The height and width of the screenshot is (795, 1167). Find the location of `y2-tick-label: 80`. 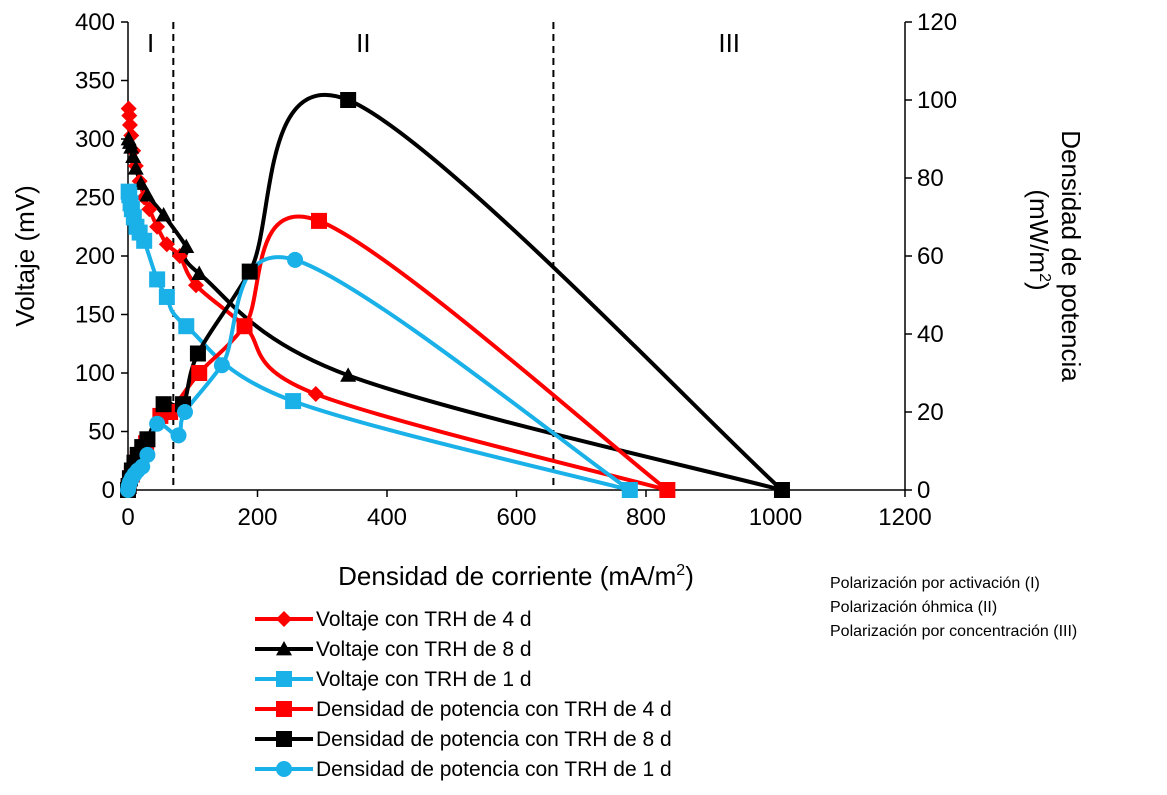

y2-tick-label: 80 is located at coordinates (930, 178).